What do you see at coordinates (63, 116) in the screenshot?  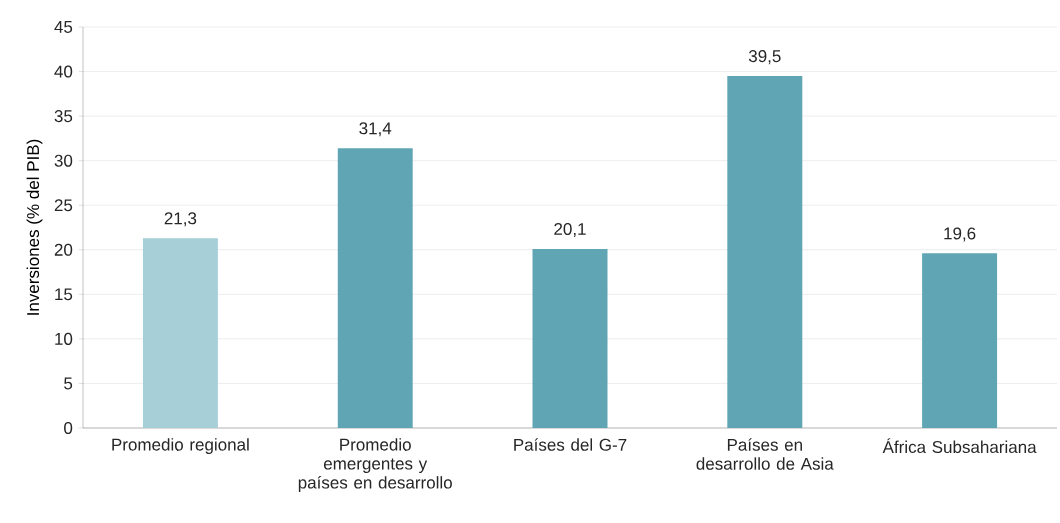 I see `y-tick-label: 35` at bounding box center [63, 116].